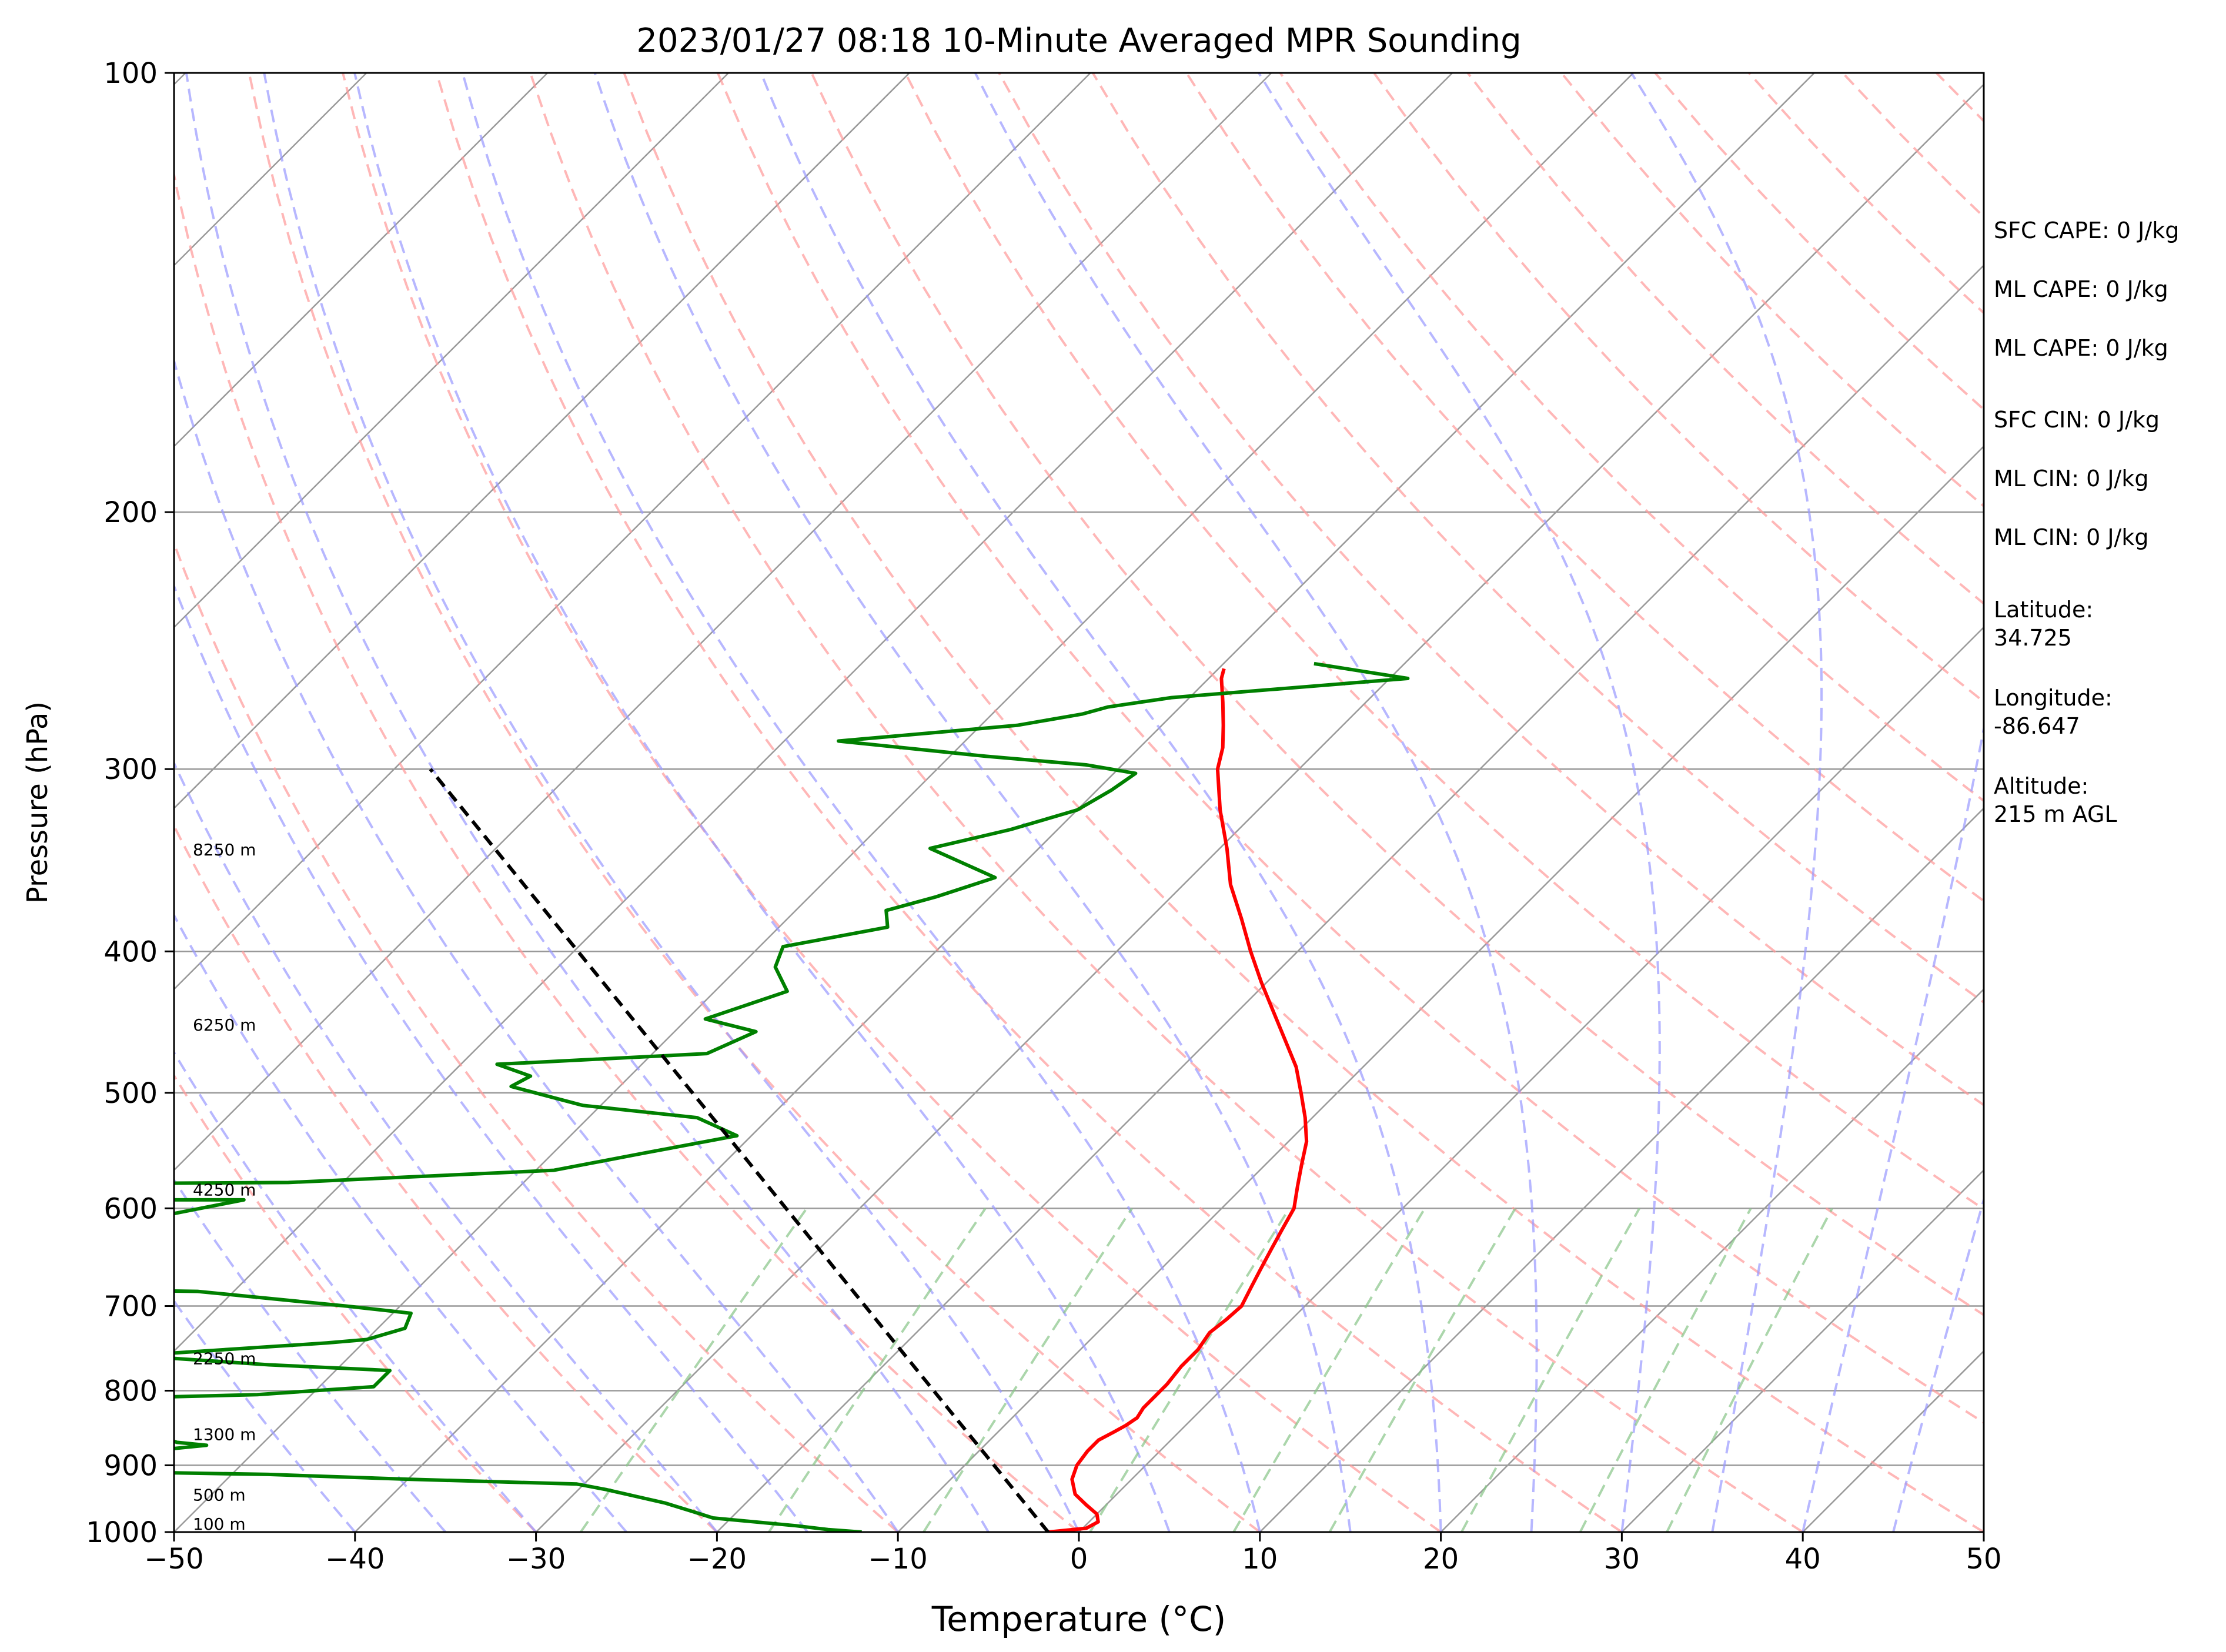  What do you see at coordinates (130, 1093) in the screenshot?
I see `y-tick-label: 500` at bounding box center [130, 1093].